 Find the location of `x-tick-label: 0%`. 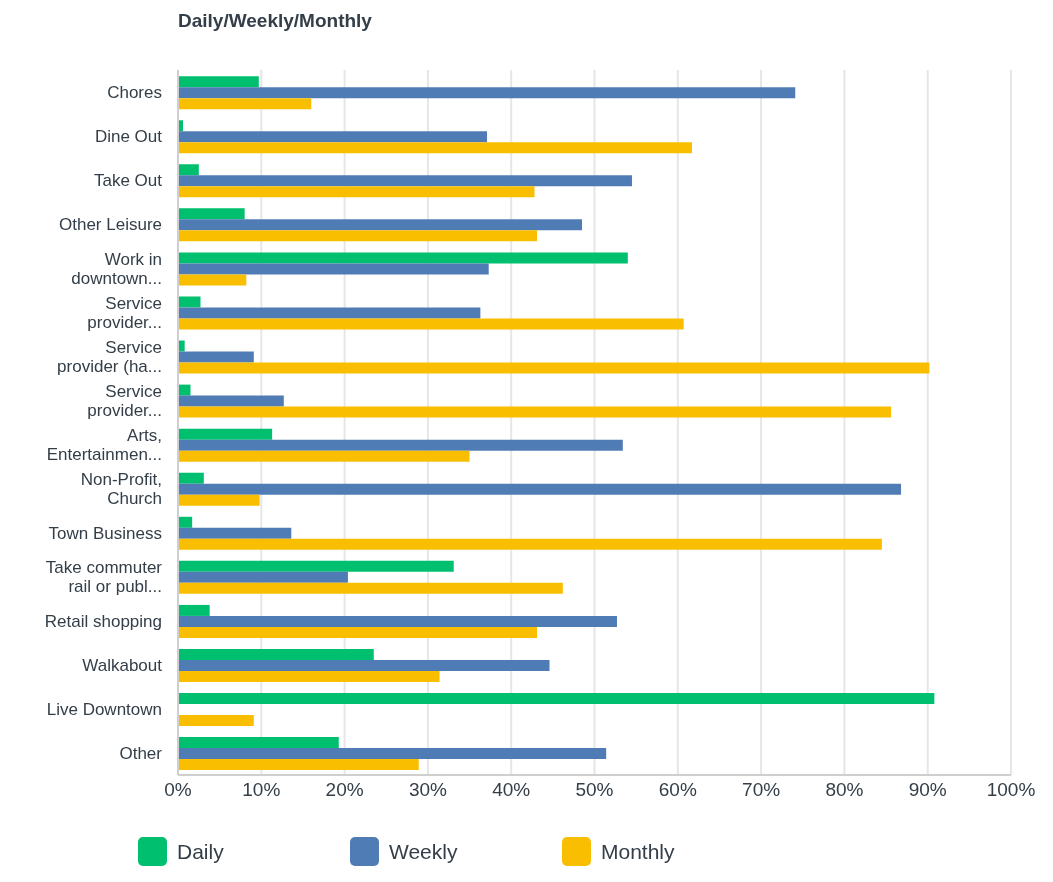

x-tick-label: 0% is located at coordinates (178, 790).